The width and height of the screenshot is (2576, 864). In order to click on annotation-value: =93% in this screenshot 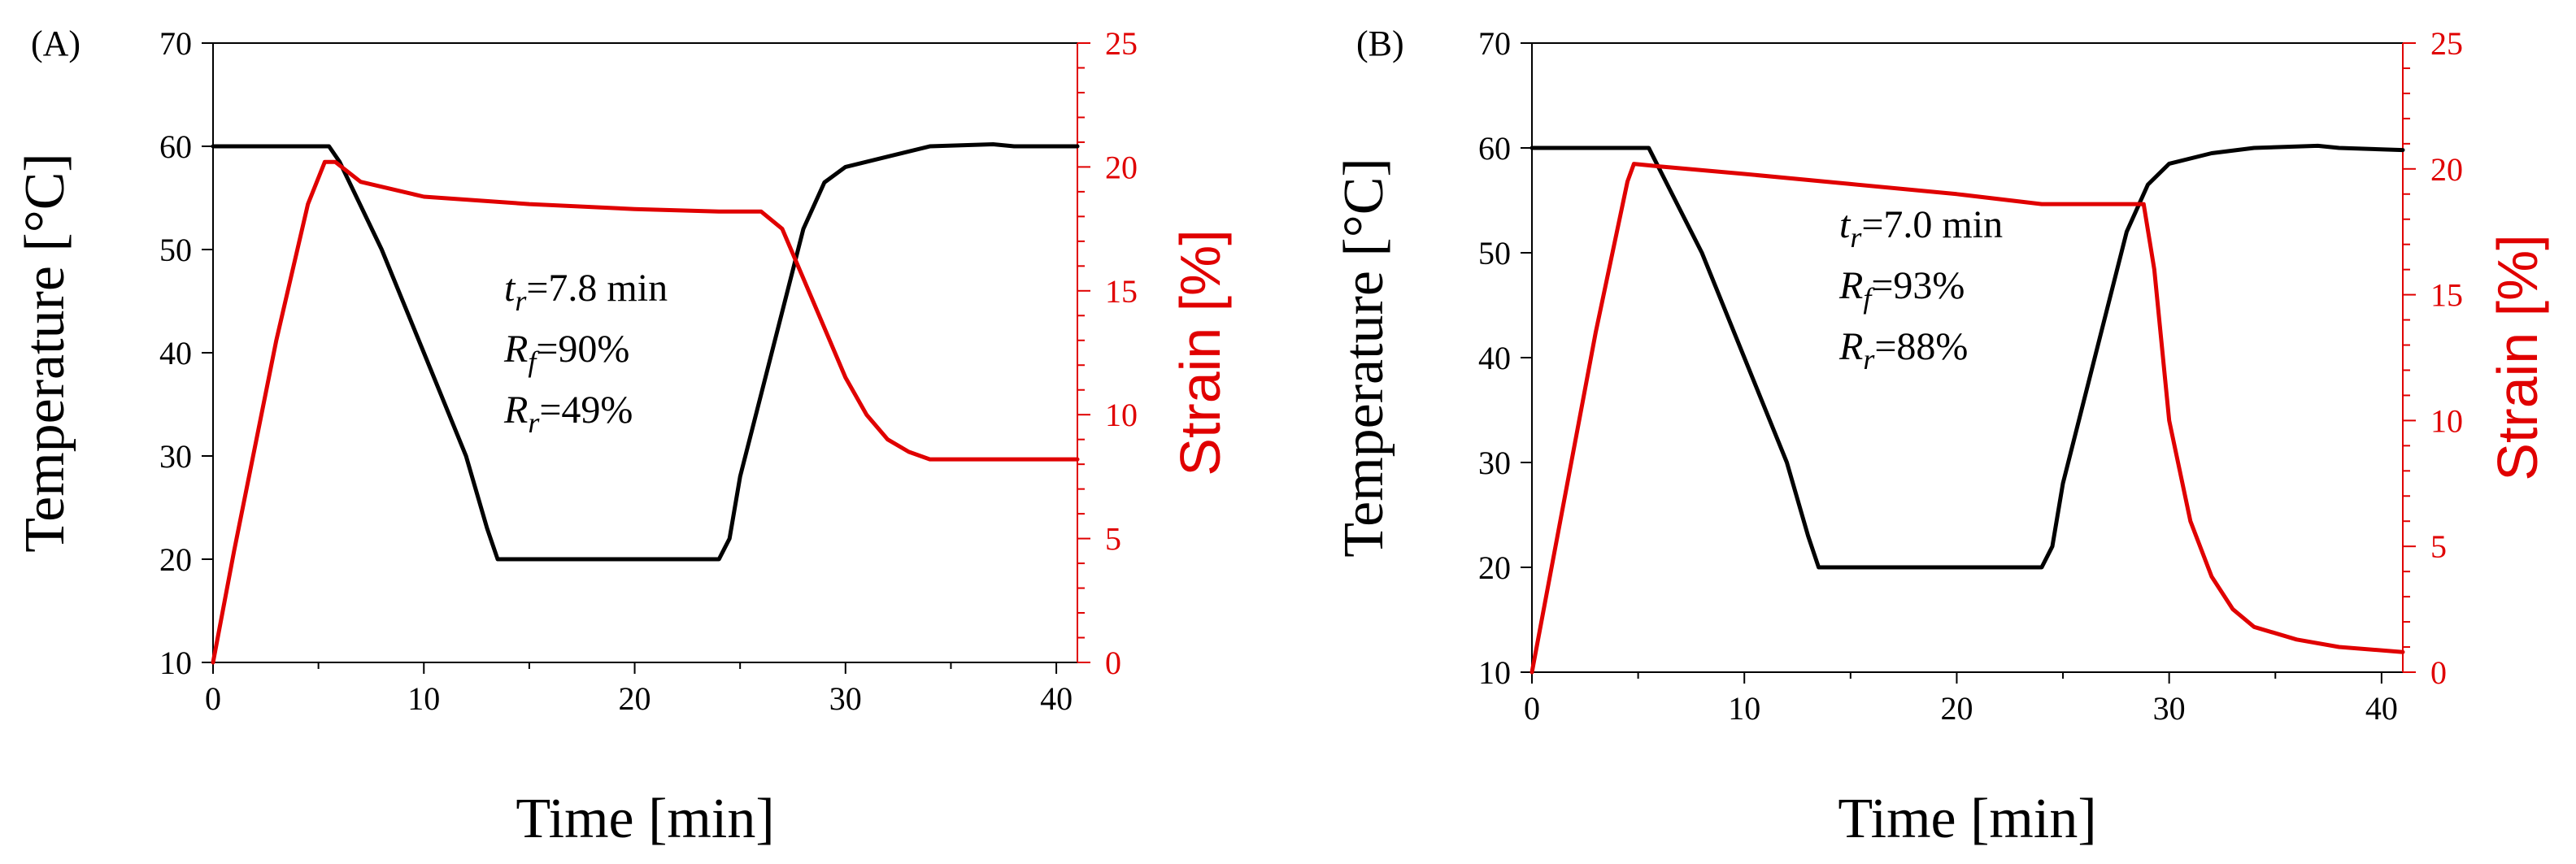, I will do `click(1918, 285)`.